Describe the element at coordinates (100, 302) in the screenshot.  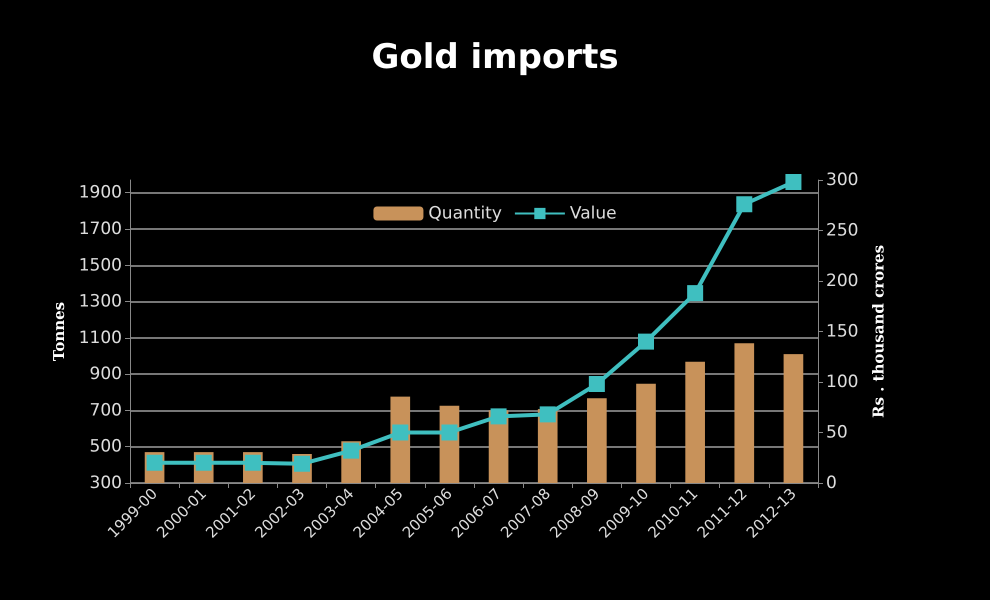
I see `y-tick-label: 1300` at that location.